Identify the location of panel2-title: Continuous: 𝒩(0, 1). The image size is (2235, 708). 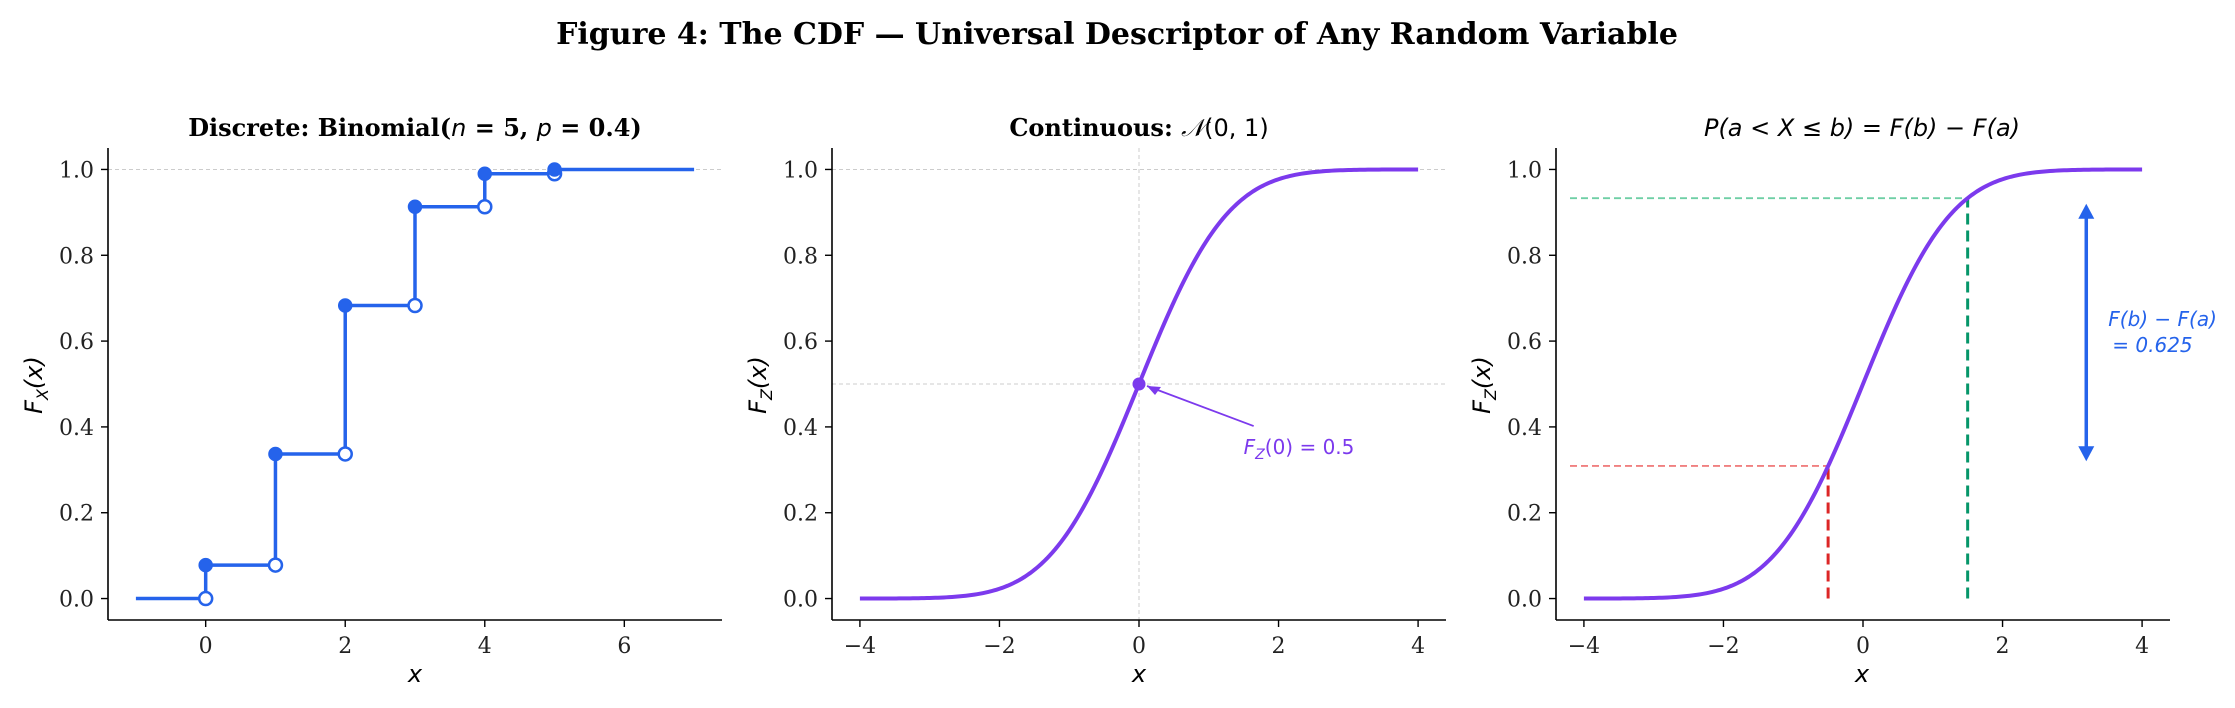
(1138, 127).